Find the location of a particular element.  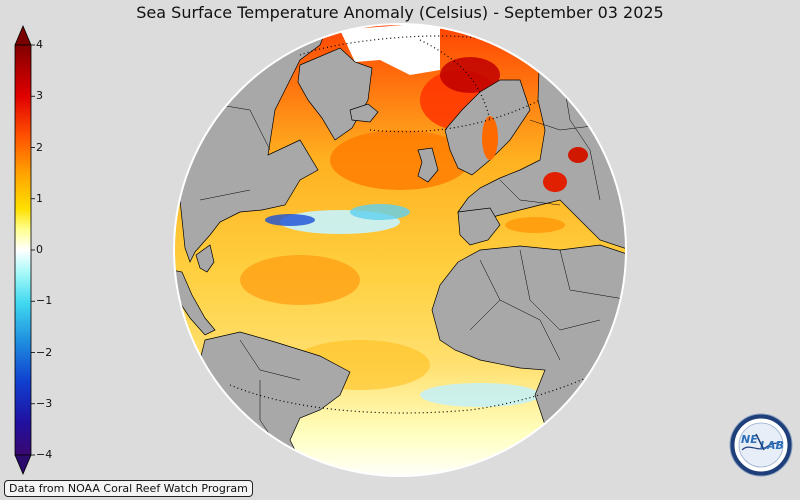

nevlab-logo: NE LAB is located at coordinates (761, 445).